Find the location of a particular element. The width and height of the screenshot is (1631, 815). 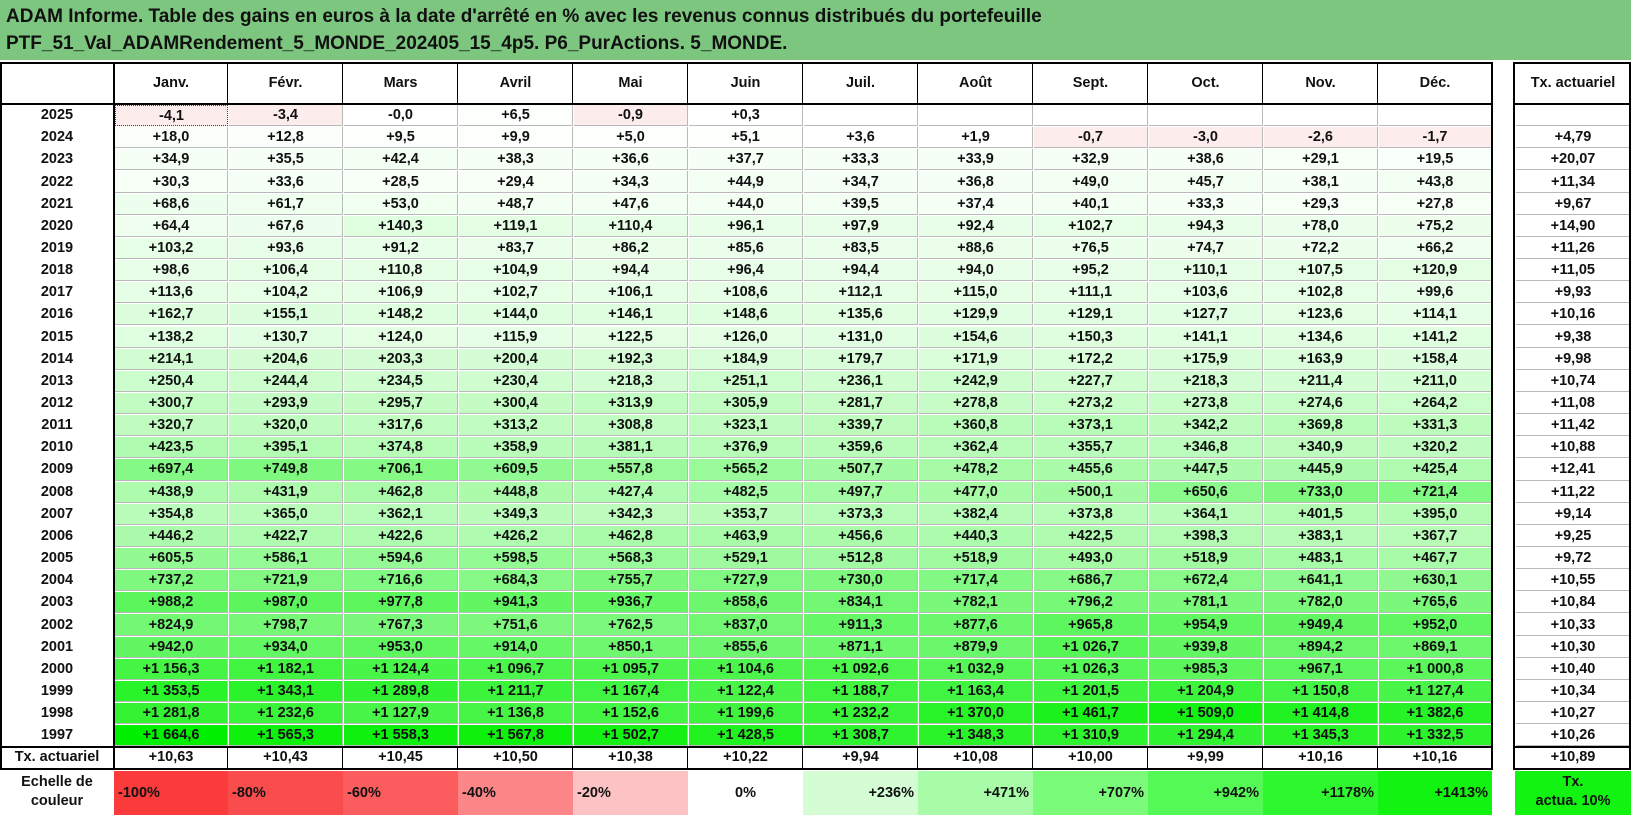

year-label: 2007 is located at coordinates (57, 513).